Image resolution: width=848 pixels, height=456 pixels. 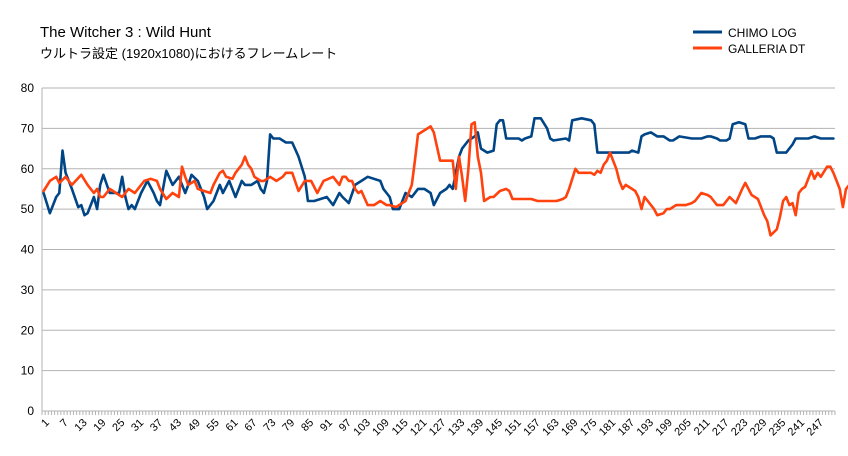 What do you see at coordinates (28, 128) in the screenshot?
I see `y-tick-label: 70` at bounding box center [28, 128].